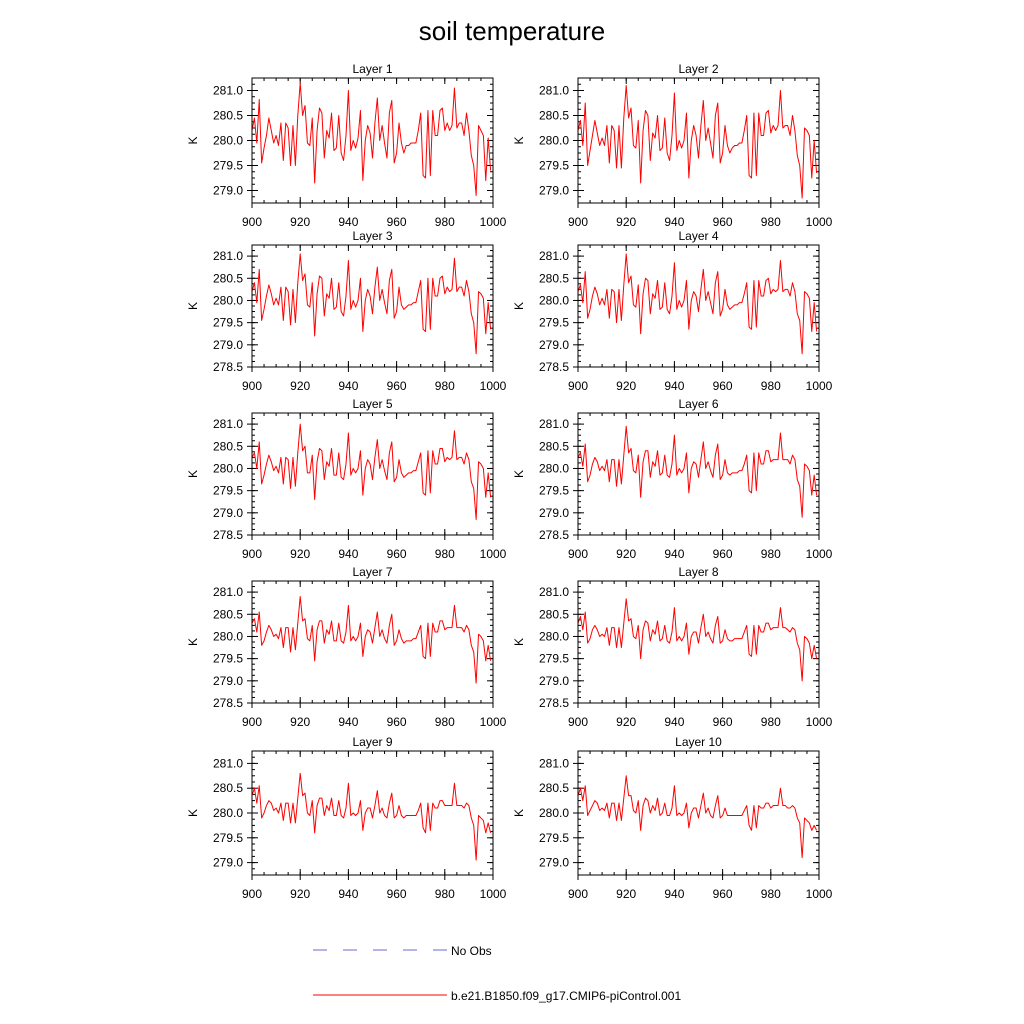  I want to click on panel-title: Layer 8, so click(698, 572).